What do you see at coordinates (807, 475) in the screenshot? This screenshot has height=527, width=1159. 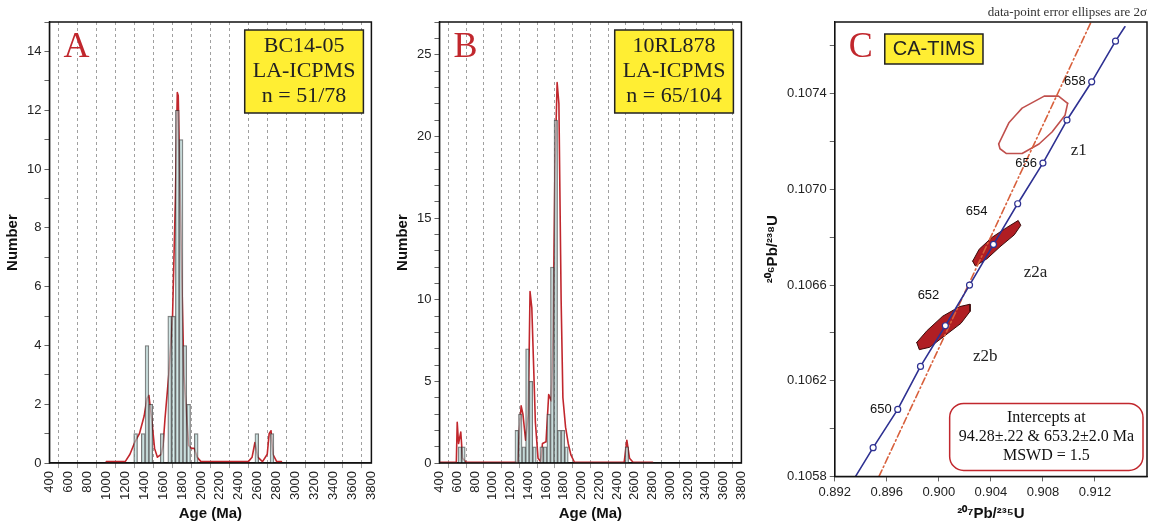 I see `y-tick-label: 0.1058` at bounding box center [807, 475].